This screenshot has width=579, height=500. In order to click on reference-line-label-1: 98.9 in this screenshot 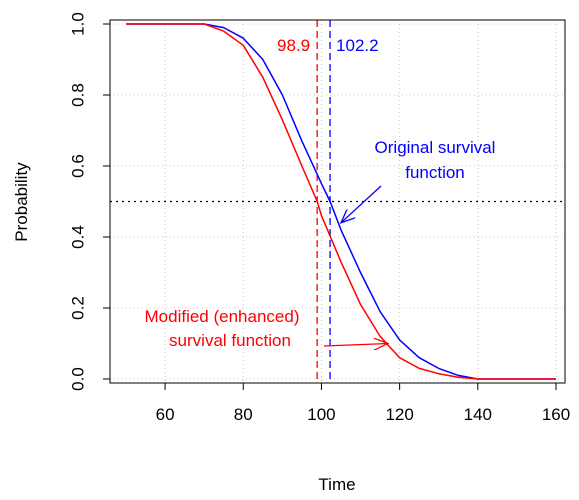, I will do `click(293, 45)`.